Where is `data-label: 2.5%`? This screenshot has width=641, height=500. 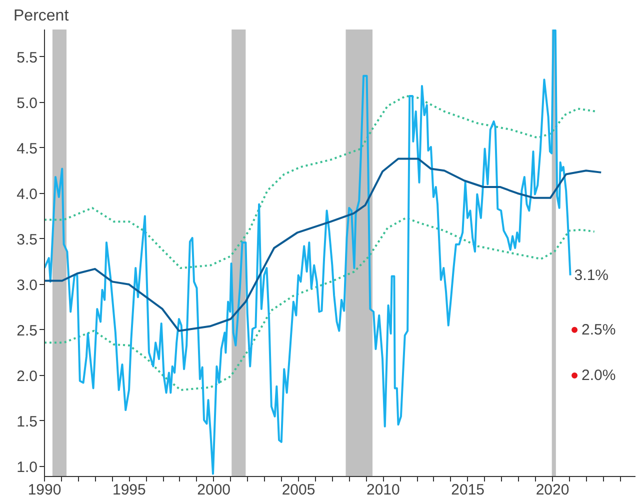
data-label: 2.5% is located at coordinates (599, 329).